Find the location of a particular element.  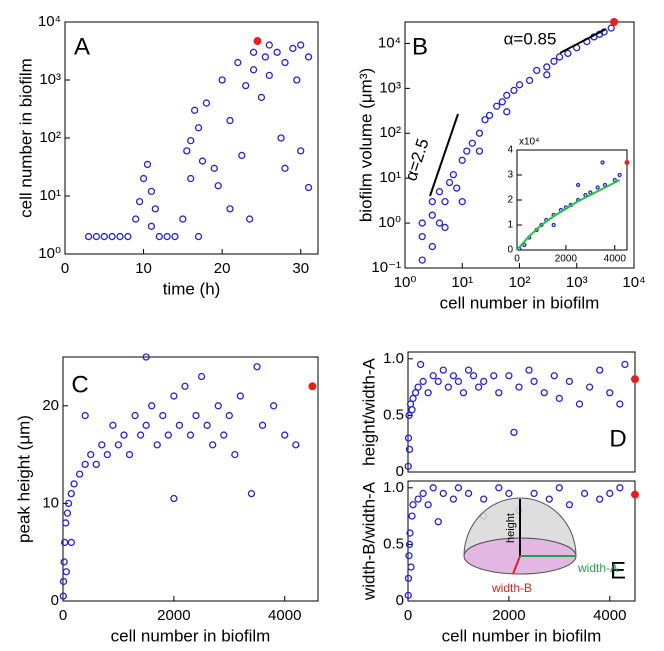

fit-curve is located at coordinates (568, 215).